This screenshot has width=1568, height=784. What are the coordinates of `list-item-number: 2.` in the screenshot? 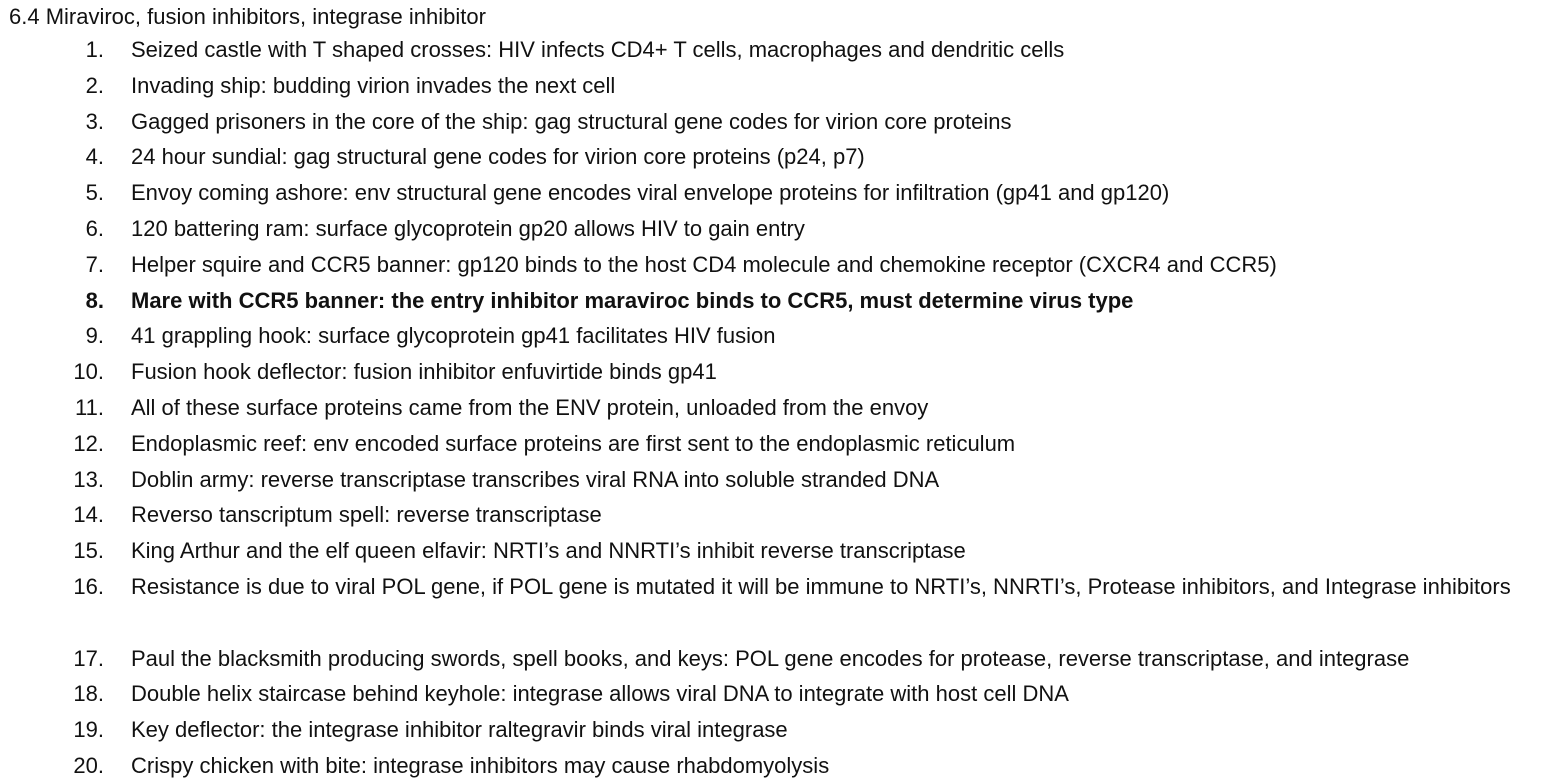 It's located at (94, 85).